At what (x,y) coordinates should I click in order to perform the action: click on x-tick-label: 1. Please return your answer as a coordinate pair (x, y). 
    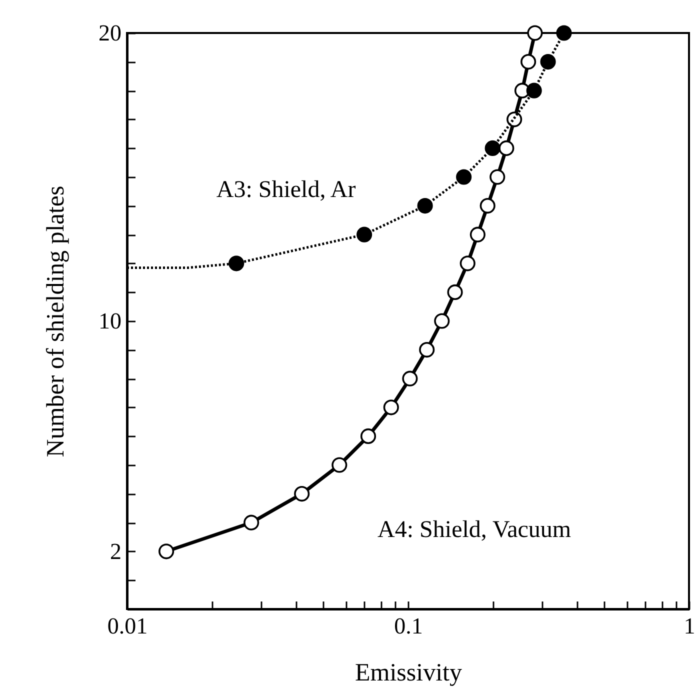
    Looking at the image, I should click on (690, 626).